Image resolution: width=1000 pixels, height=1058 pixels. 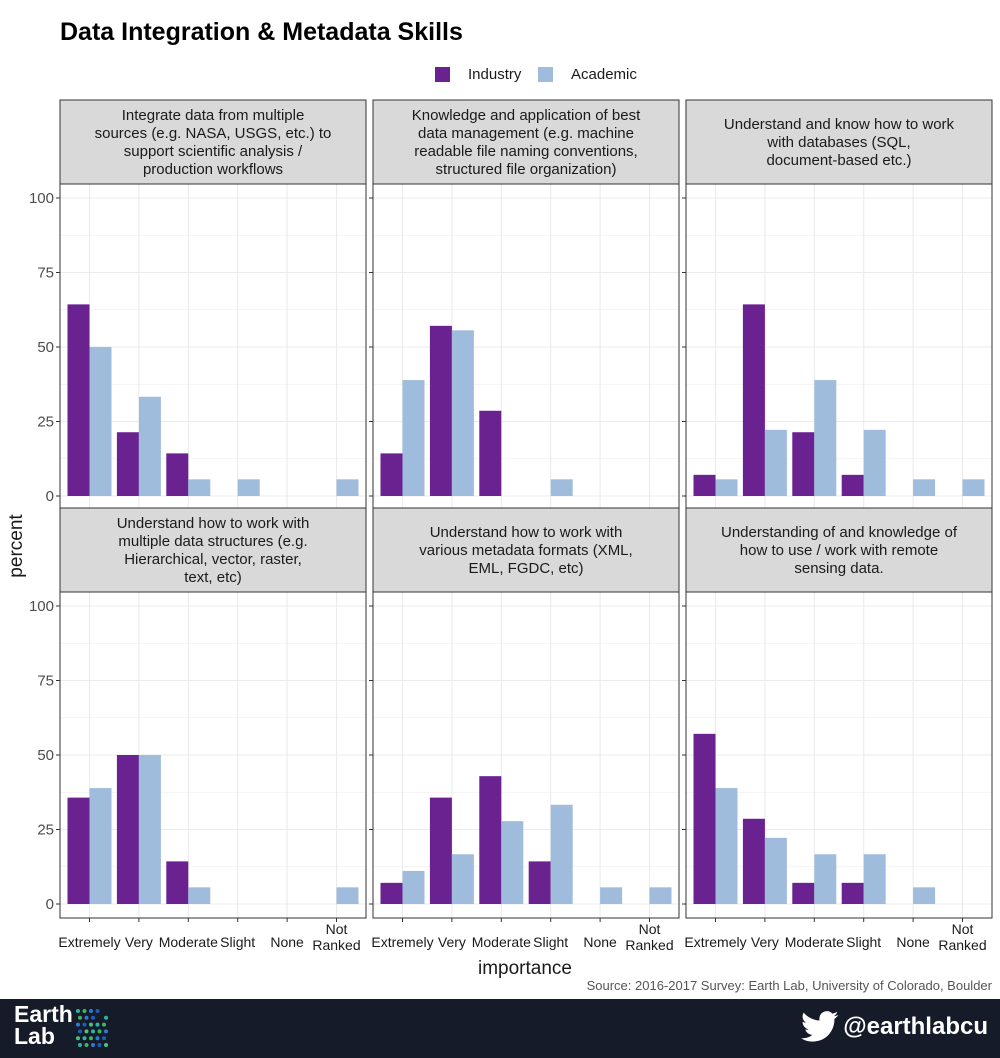 What do you see at coordinates (525, 568) in the screenshot?
I see `facet-title-line: EML, FGDC, etc)` at bounding box center [525, 568].